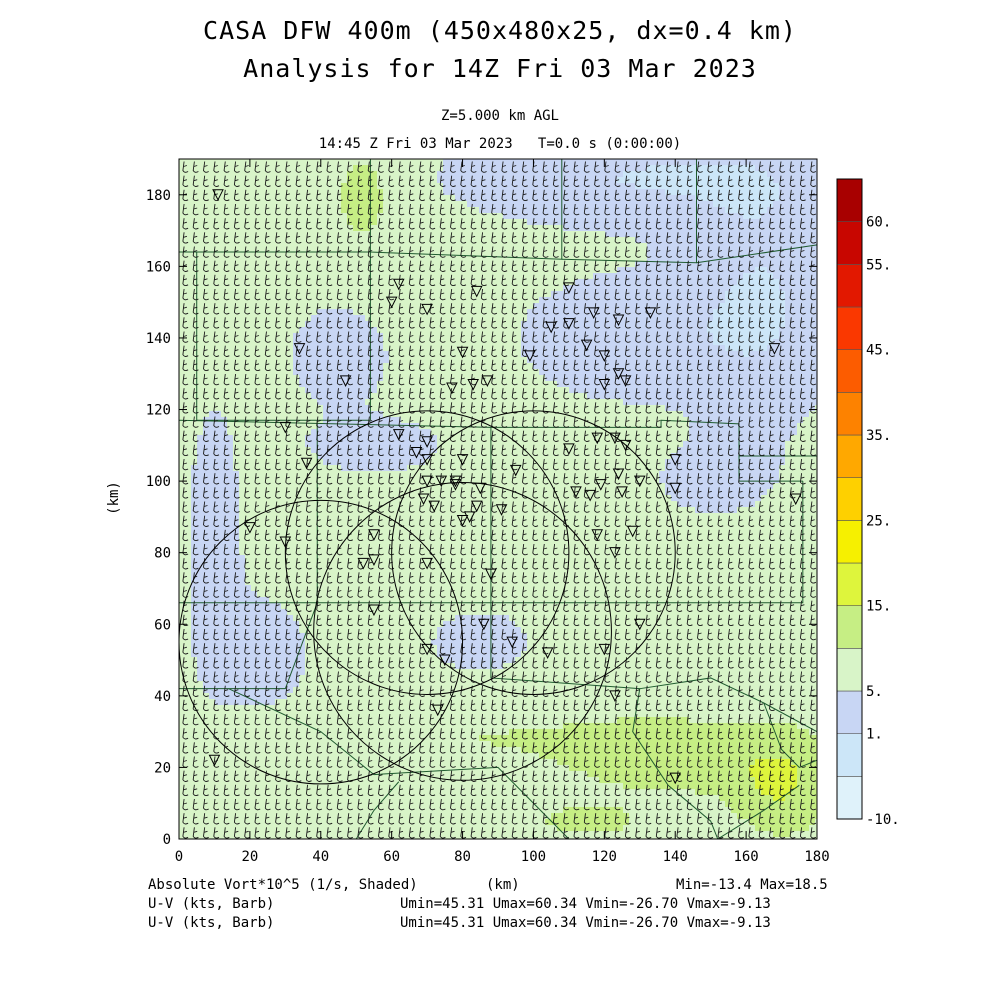  Describe the element at coordinates (211, 904) in the screenshot. I see `barb-label-1: U-V (kts, Barb)` at that location.